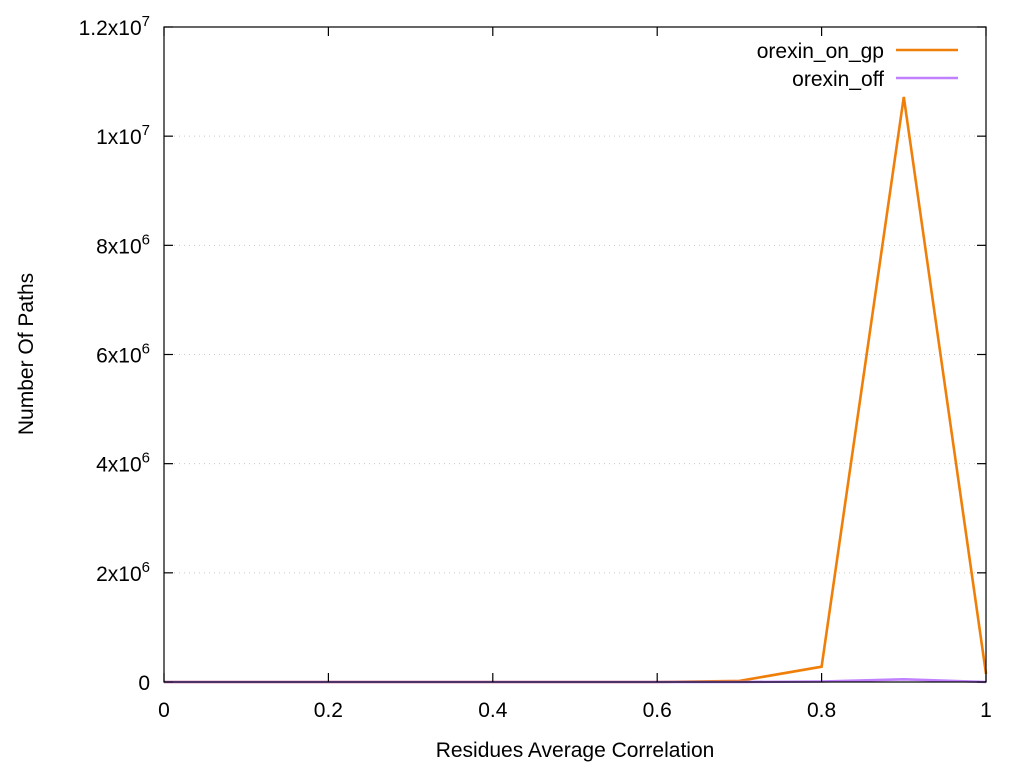 The image size is (1024, 768). I want to click on x-tick-labels: 0 0.2 0.4 0.6 0.8 1, so click(575, 710).